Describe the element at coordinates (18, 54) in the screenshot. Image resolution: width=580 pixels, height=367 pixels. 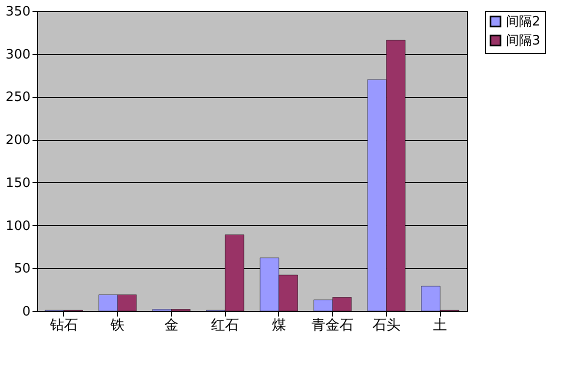
I see `y-tick-label: 300` at that location.